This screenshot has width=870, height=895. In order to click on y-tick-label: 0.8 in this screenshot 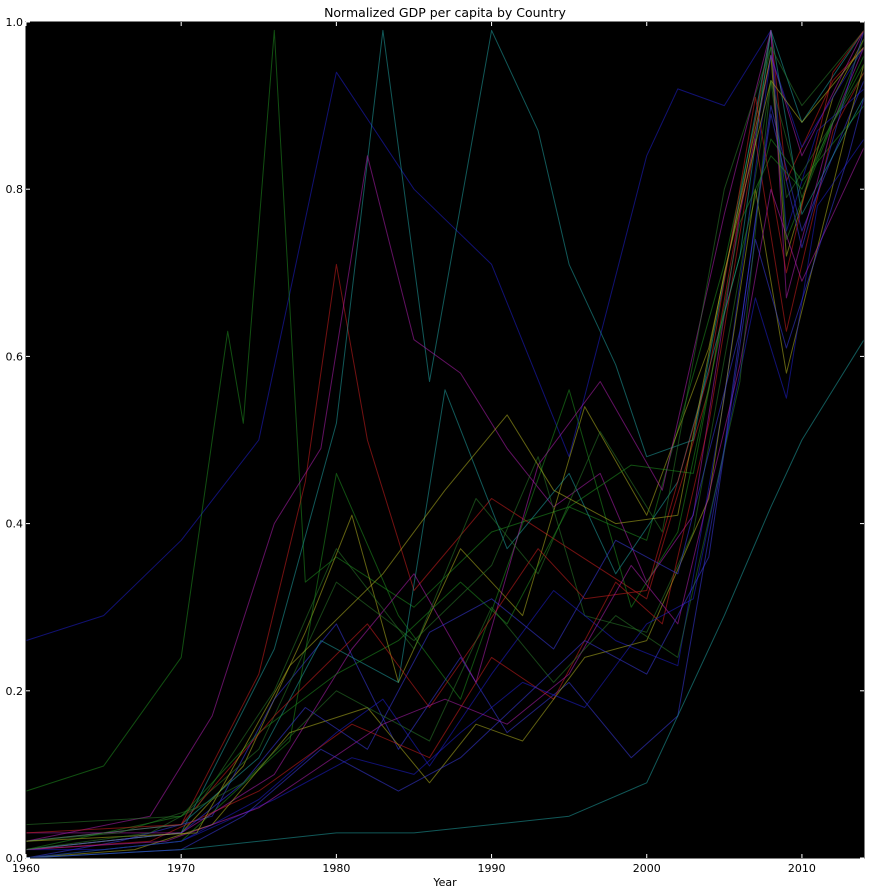, I will do `click(15, 189)`.